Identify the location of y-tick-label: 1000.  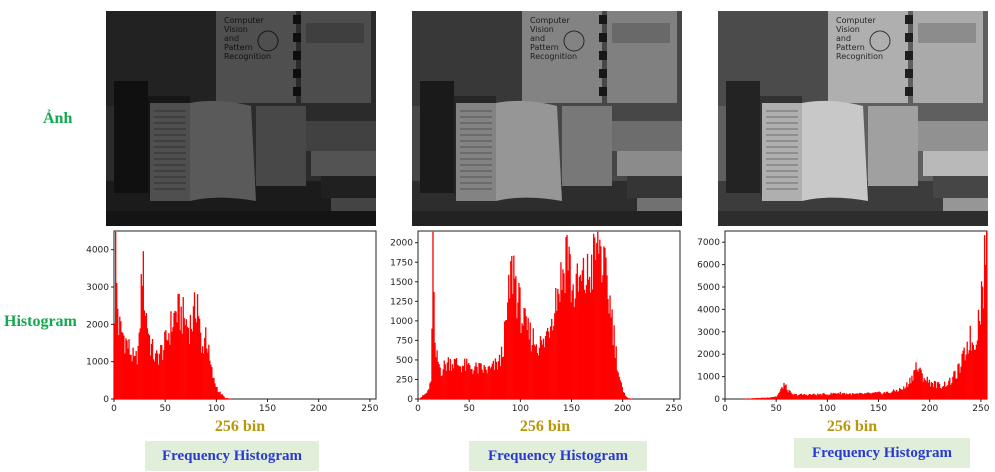
(401, 322).